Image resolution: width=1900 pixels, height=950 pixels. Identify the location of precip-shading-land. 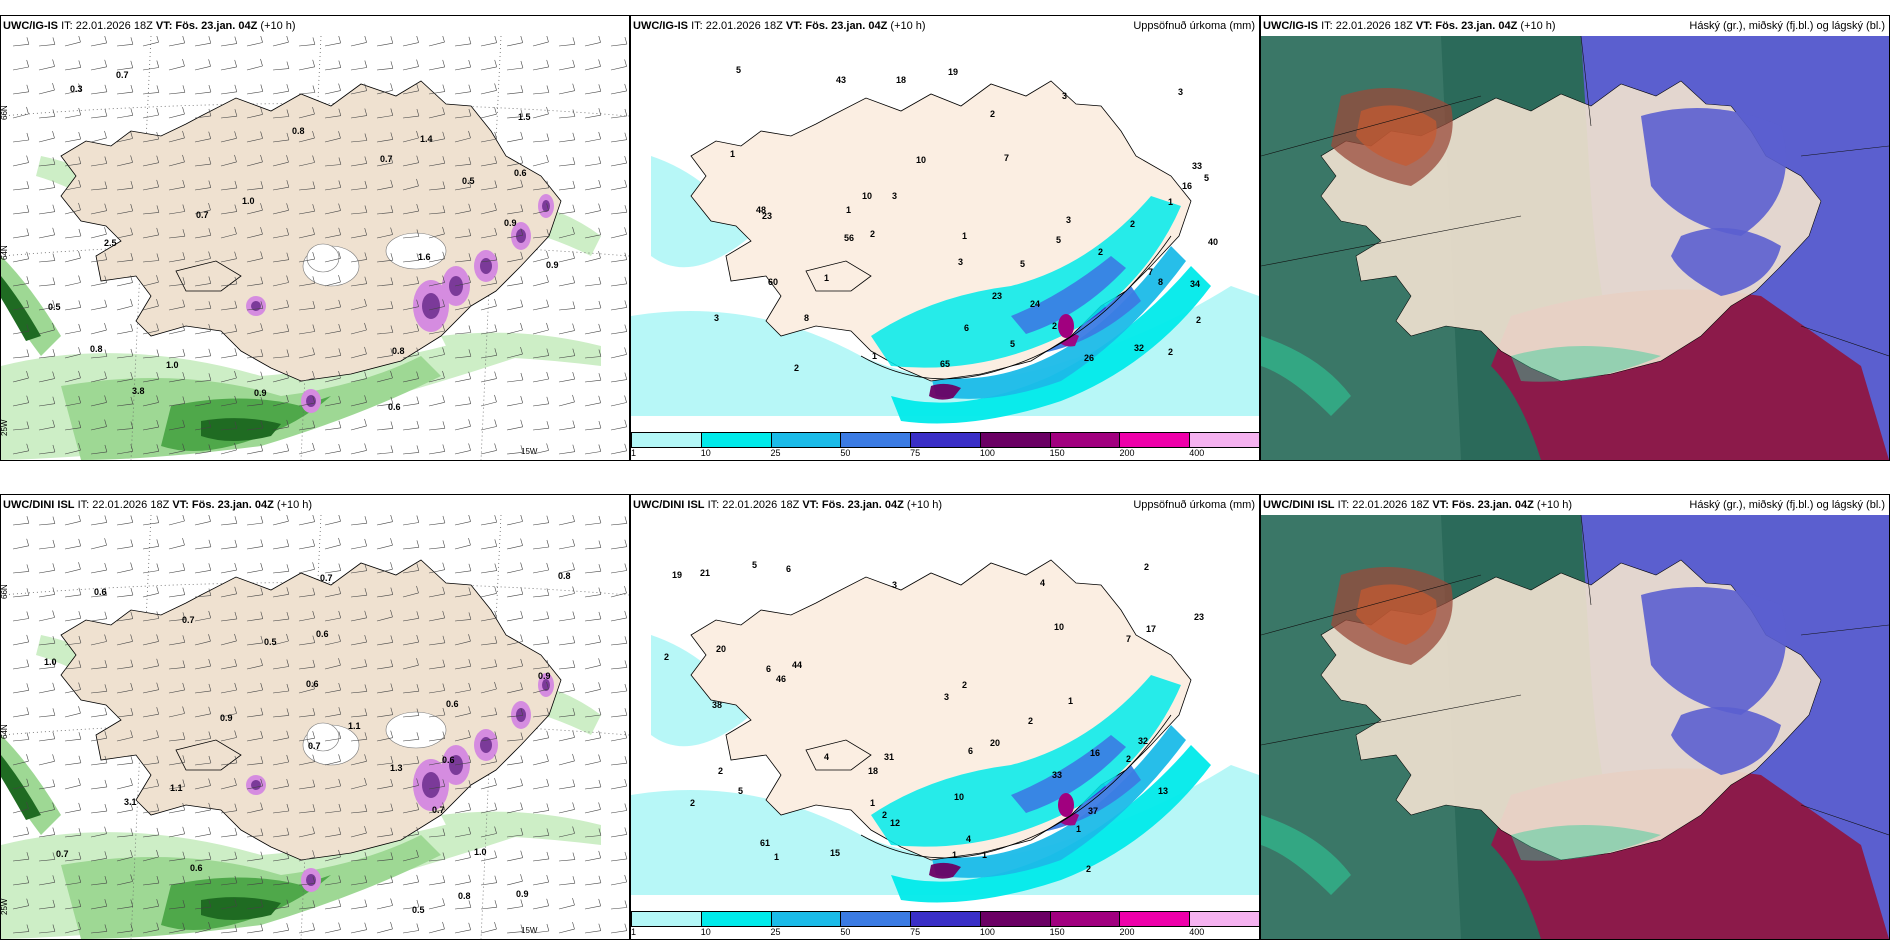
(1068, 295).